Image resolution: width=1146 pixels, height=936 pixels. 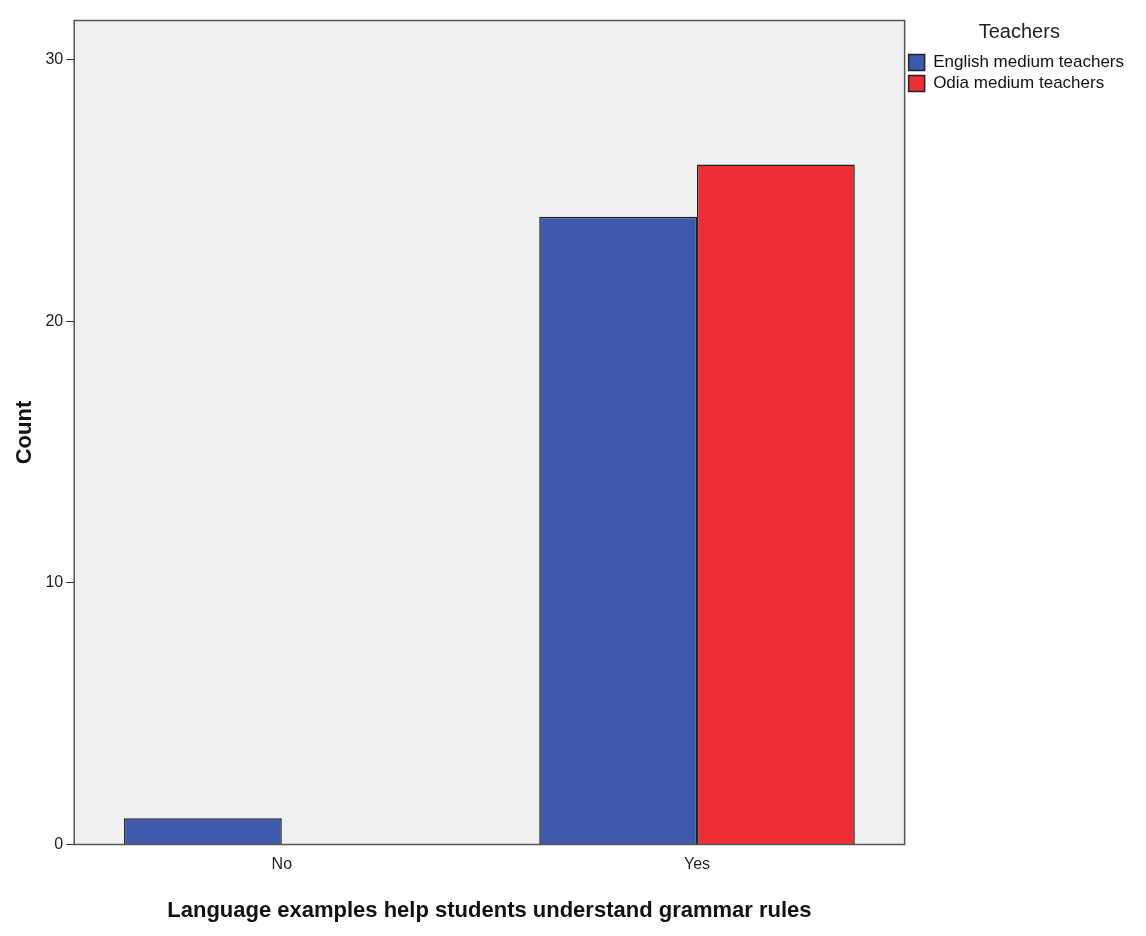 I want to click on legend-title: Teachers, so click(x=1019, y=30).